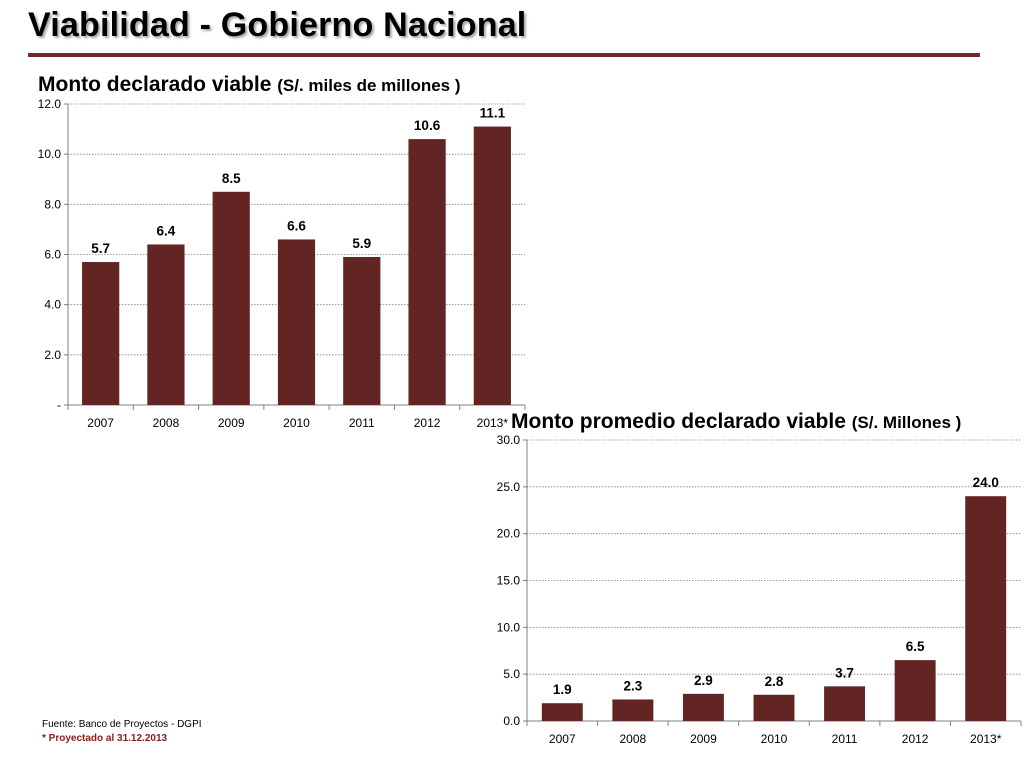  What do you see at coordinates (509, 581) in the screenshot?
I see `chart2-y-tick-label: 15.0` at bounding box center [509, 581].